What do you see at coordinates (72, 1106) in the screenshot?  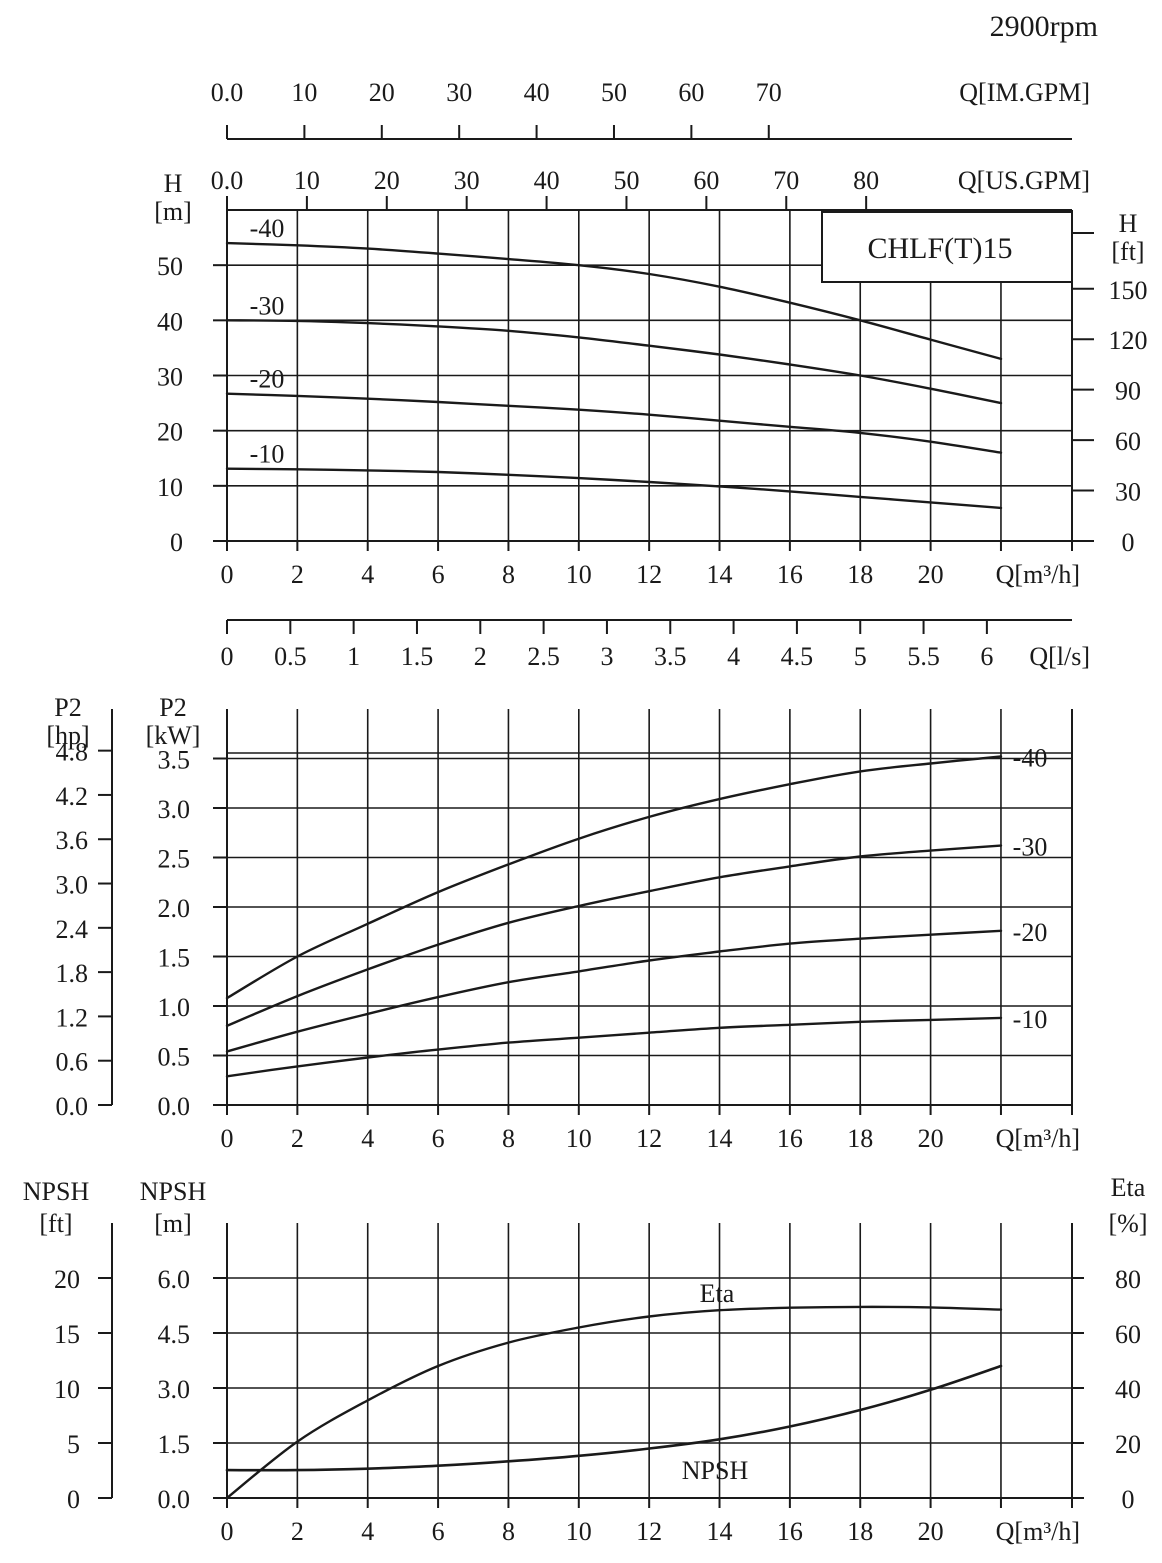 I see `hp-tick-label: 0.0` at bounding box center [72, 1106].